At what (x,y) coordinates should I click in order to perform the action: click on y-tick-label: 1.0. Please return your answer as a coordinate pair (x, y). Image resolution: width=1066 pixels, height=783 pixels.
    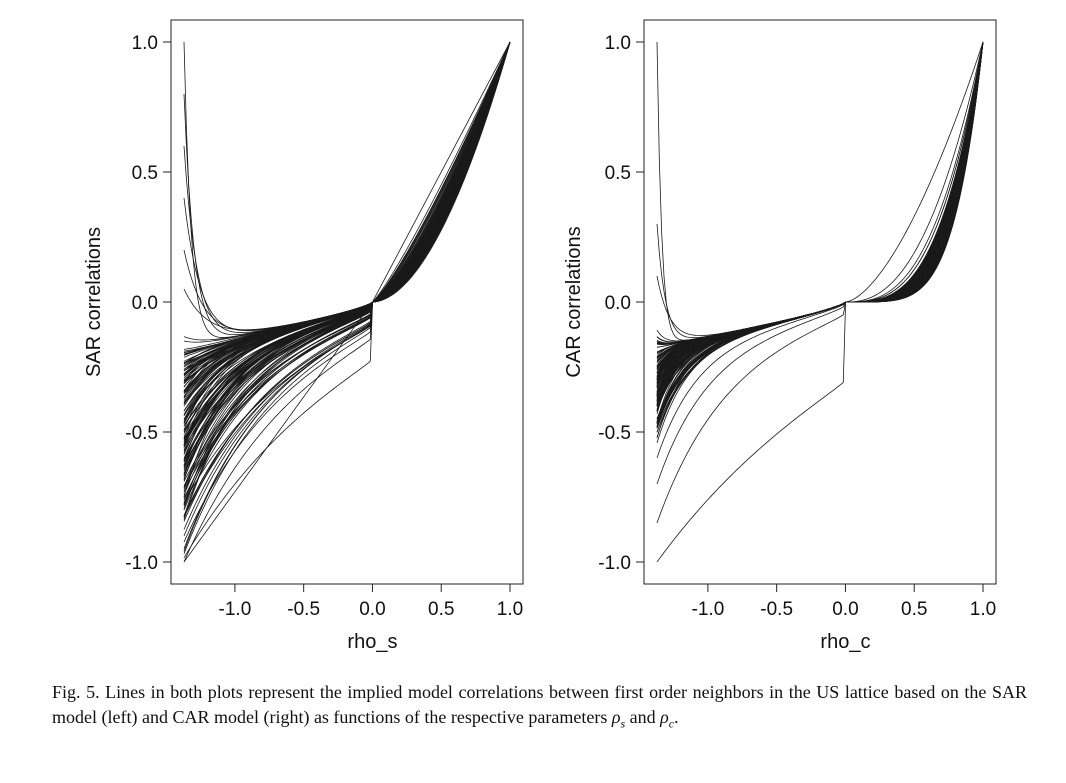
    Looking at the image, I should click on (145, 43).